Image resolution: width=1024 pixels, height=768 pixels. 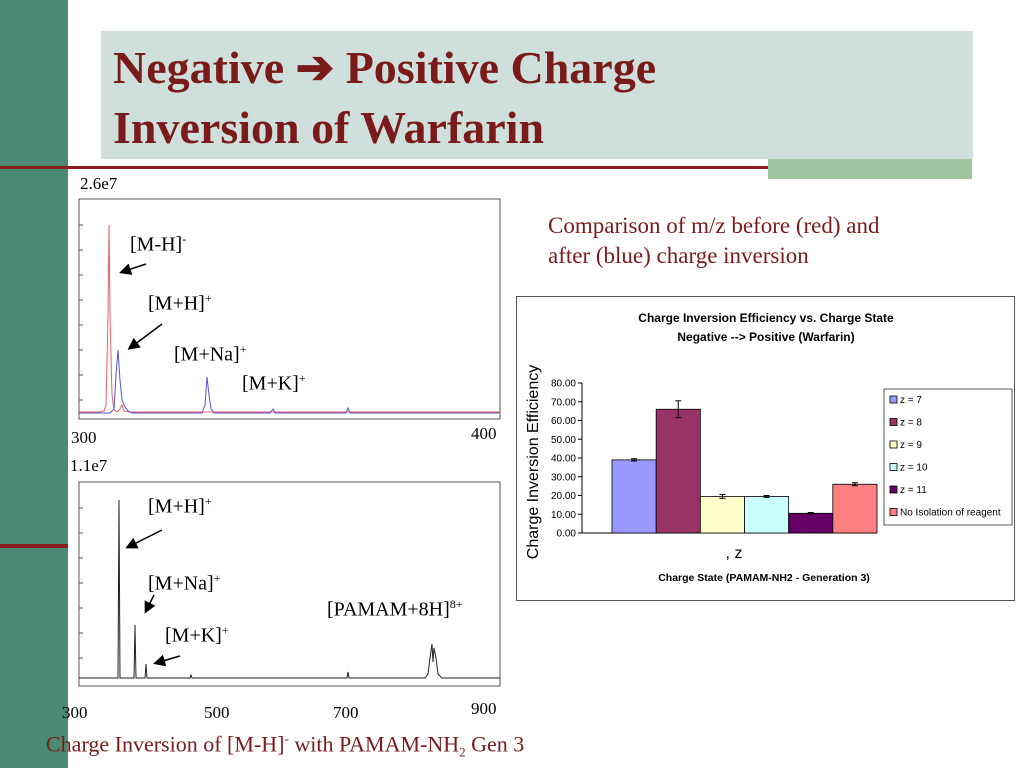 I want to click on top-spectrum-red-trace, so click(x=289, y=318).